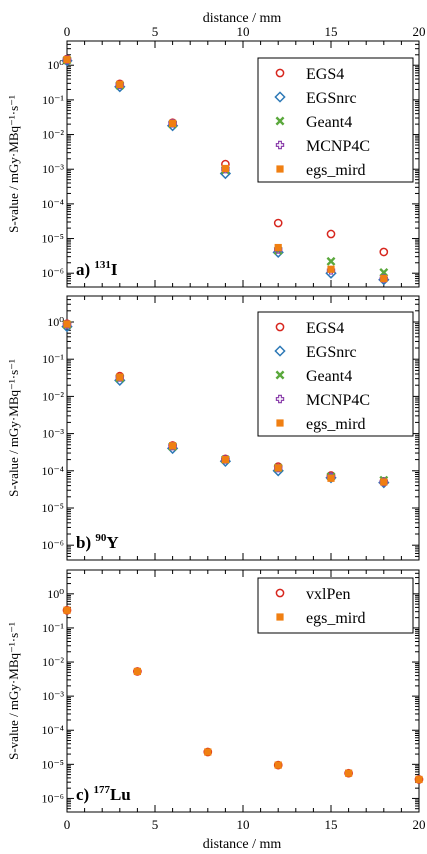 The width and height of the screenshot is (427, 854). I want to click on panel-label: c) 177Lu, so click(103, 794).